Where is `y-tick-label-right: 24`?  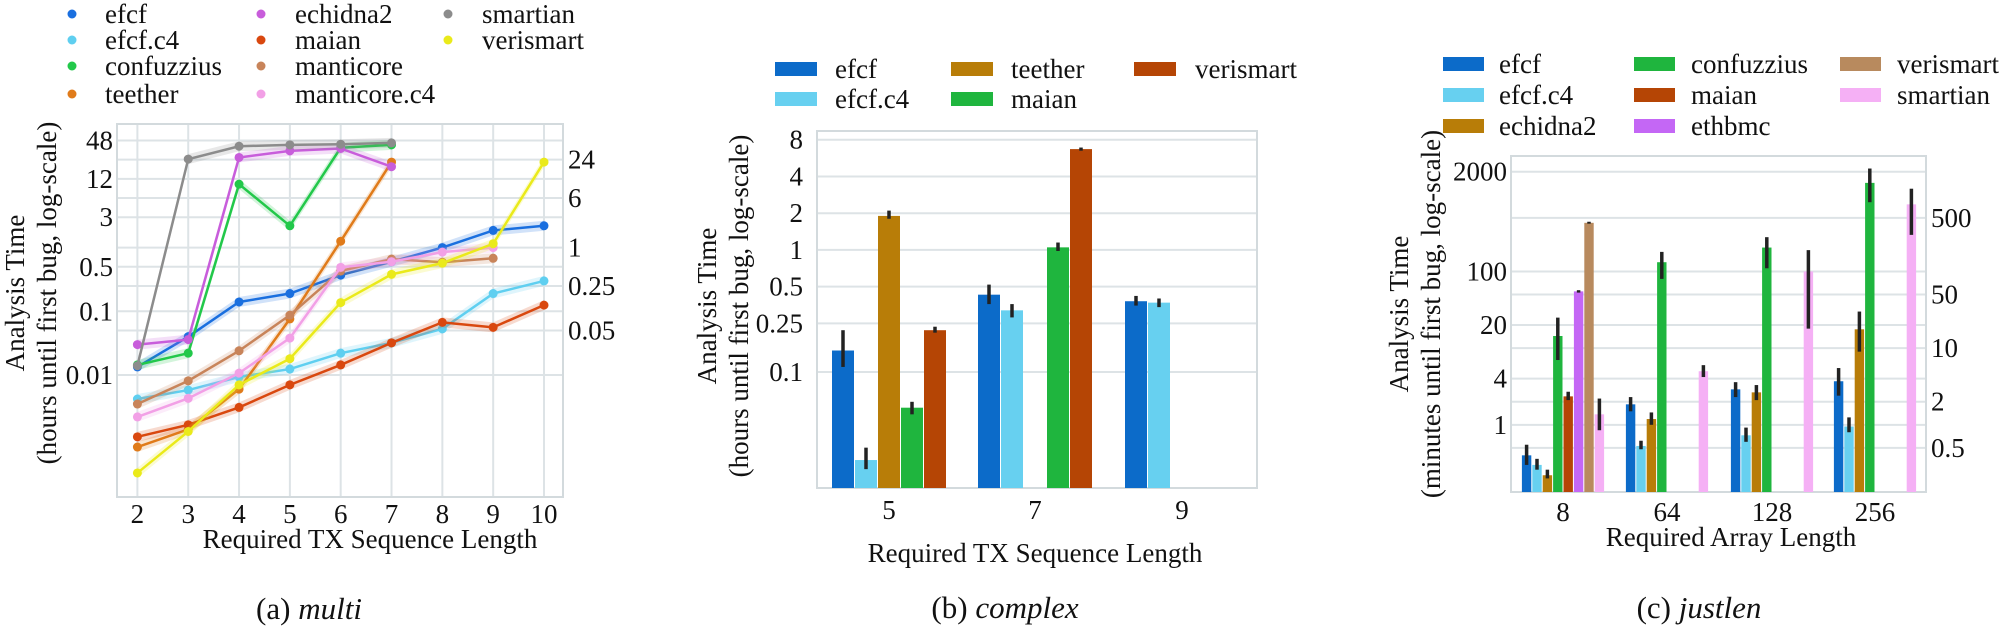 y-tick-label-right: 24 is located at coordinates (582, 160).